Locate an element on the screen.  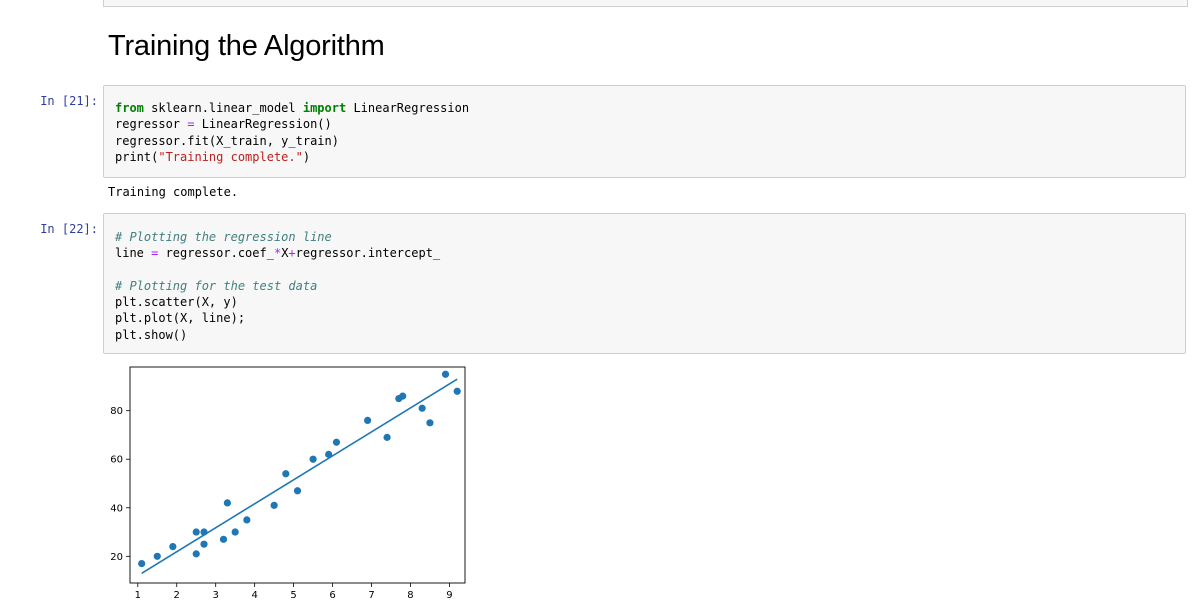
x-tick-label: 3 is located at coordinates (216, 595).